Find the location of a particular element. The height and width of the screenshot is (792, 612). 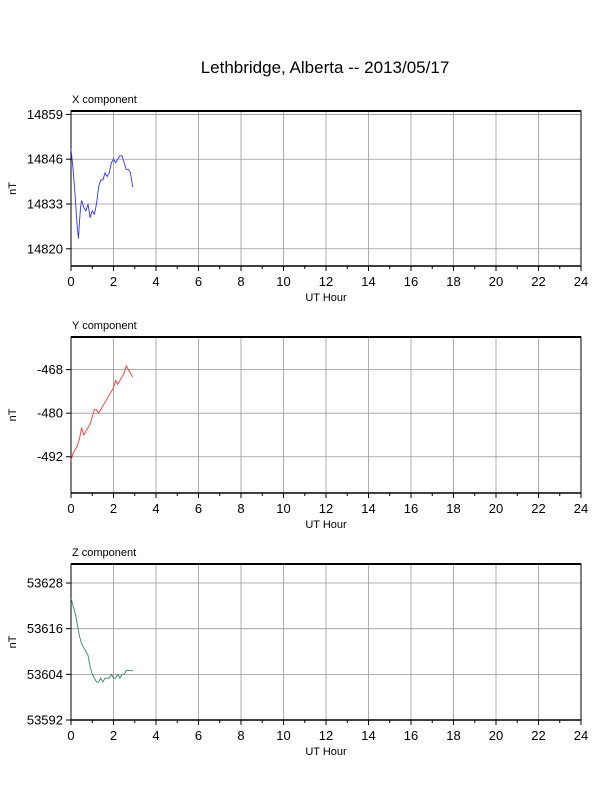

y-tick-label: 14846 is located at coordinates (45, 159).